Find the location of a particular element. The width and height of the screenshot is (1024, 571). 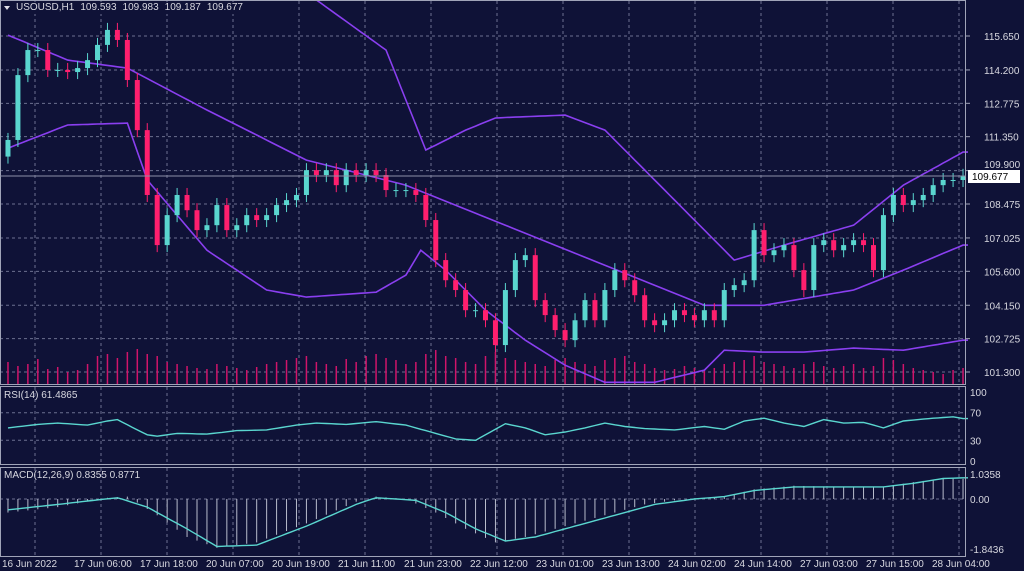

time-tick-label: 22 Jun 12:00 is located at coordinates (499, 564).